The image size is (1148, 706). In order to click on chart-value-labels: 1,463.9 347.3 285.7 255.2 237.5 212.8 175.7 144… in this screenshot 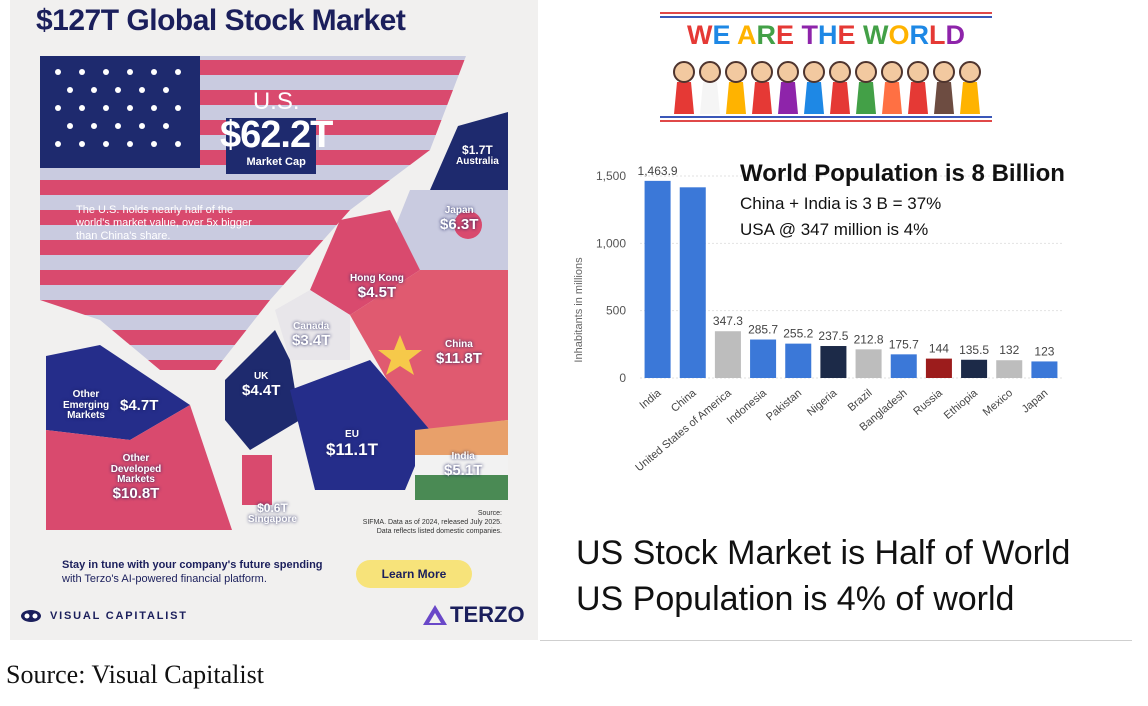, I will do `click(846, 261)`.